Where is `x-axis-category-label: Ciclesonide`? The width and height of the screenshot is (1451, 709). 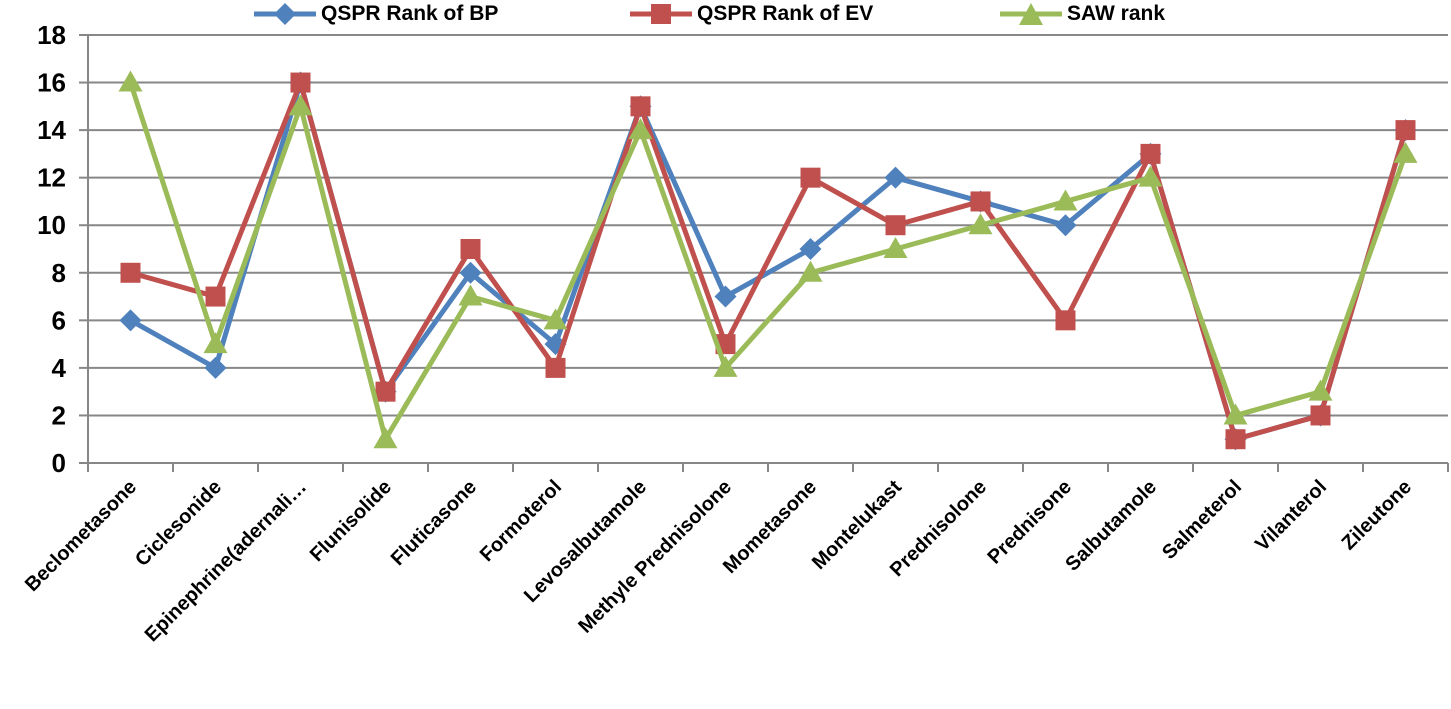
x-axis-category-label: Ciclesonide is located at coordinates (178, 523).